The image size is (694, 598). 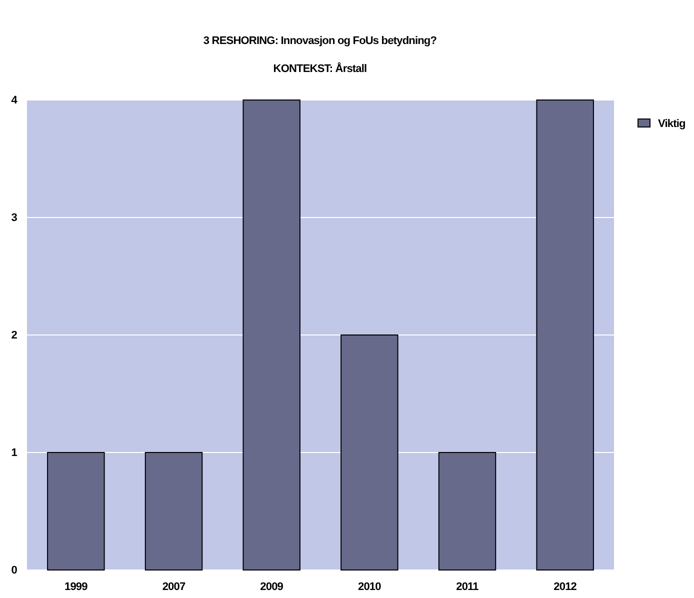 I want to click on x-tick-label: 2012, so click(x=565, y=586).